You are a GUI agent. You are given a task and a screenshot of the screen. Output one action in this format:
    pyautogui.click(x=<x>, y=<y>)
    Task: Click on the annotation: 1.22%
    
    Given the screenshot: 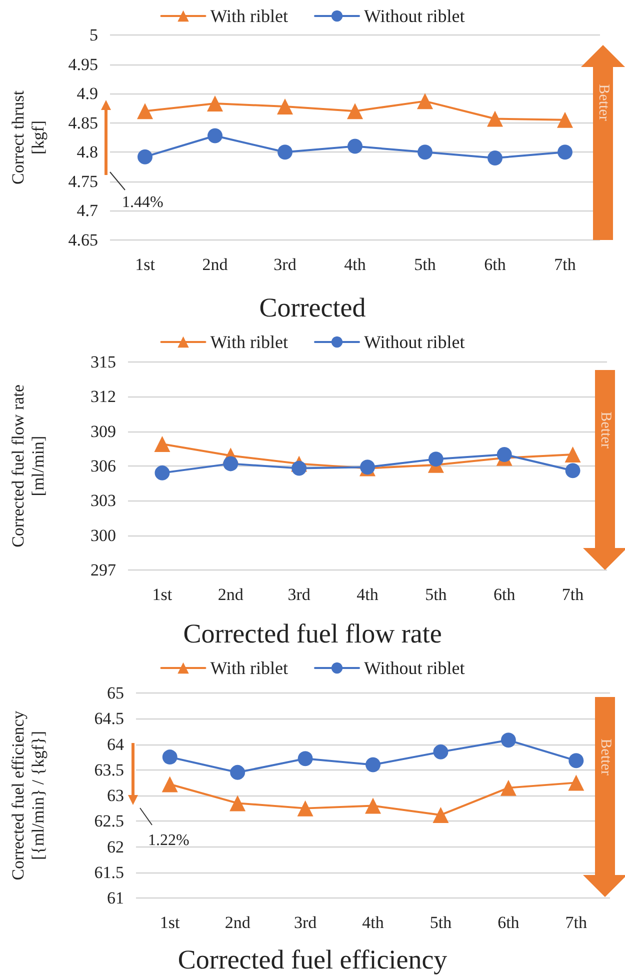 What is the action you would take?
    pyautogui.click(x=169, y=840)
    